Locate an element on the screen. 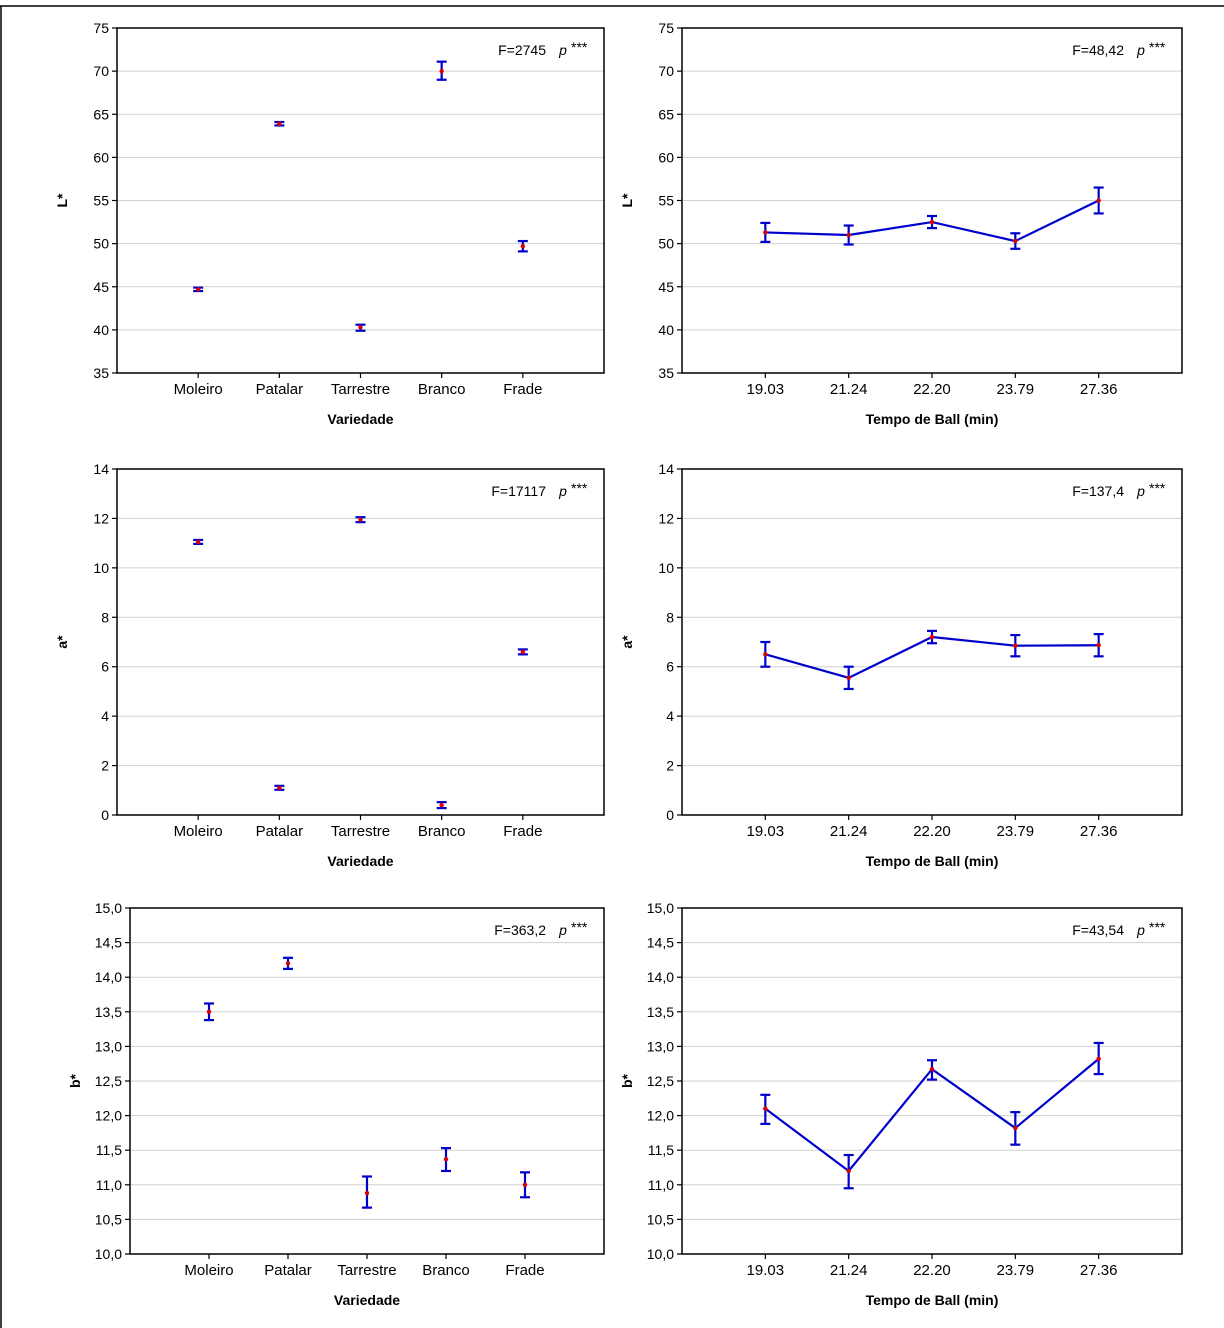 Image resolution: width=1224 pixels, height=1328 pixels. y-tick-label: 35 is located at coordinates (666, 373).